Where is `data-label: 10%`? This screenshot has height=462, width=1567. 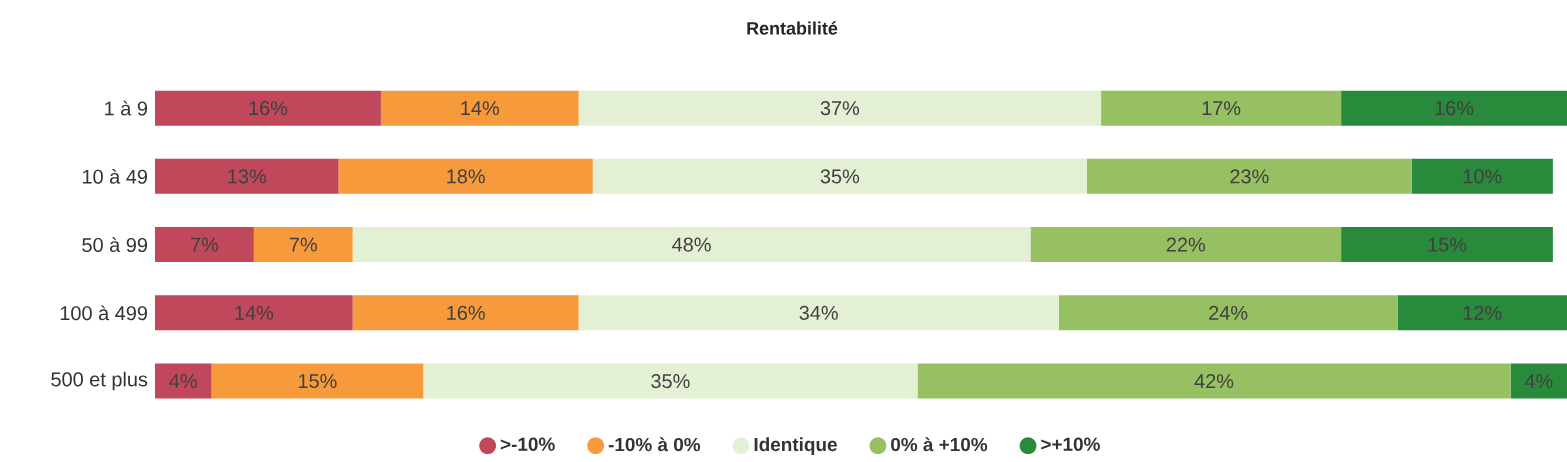 data-label: 10% is located at coordinates (1482, 176).